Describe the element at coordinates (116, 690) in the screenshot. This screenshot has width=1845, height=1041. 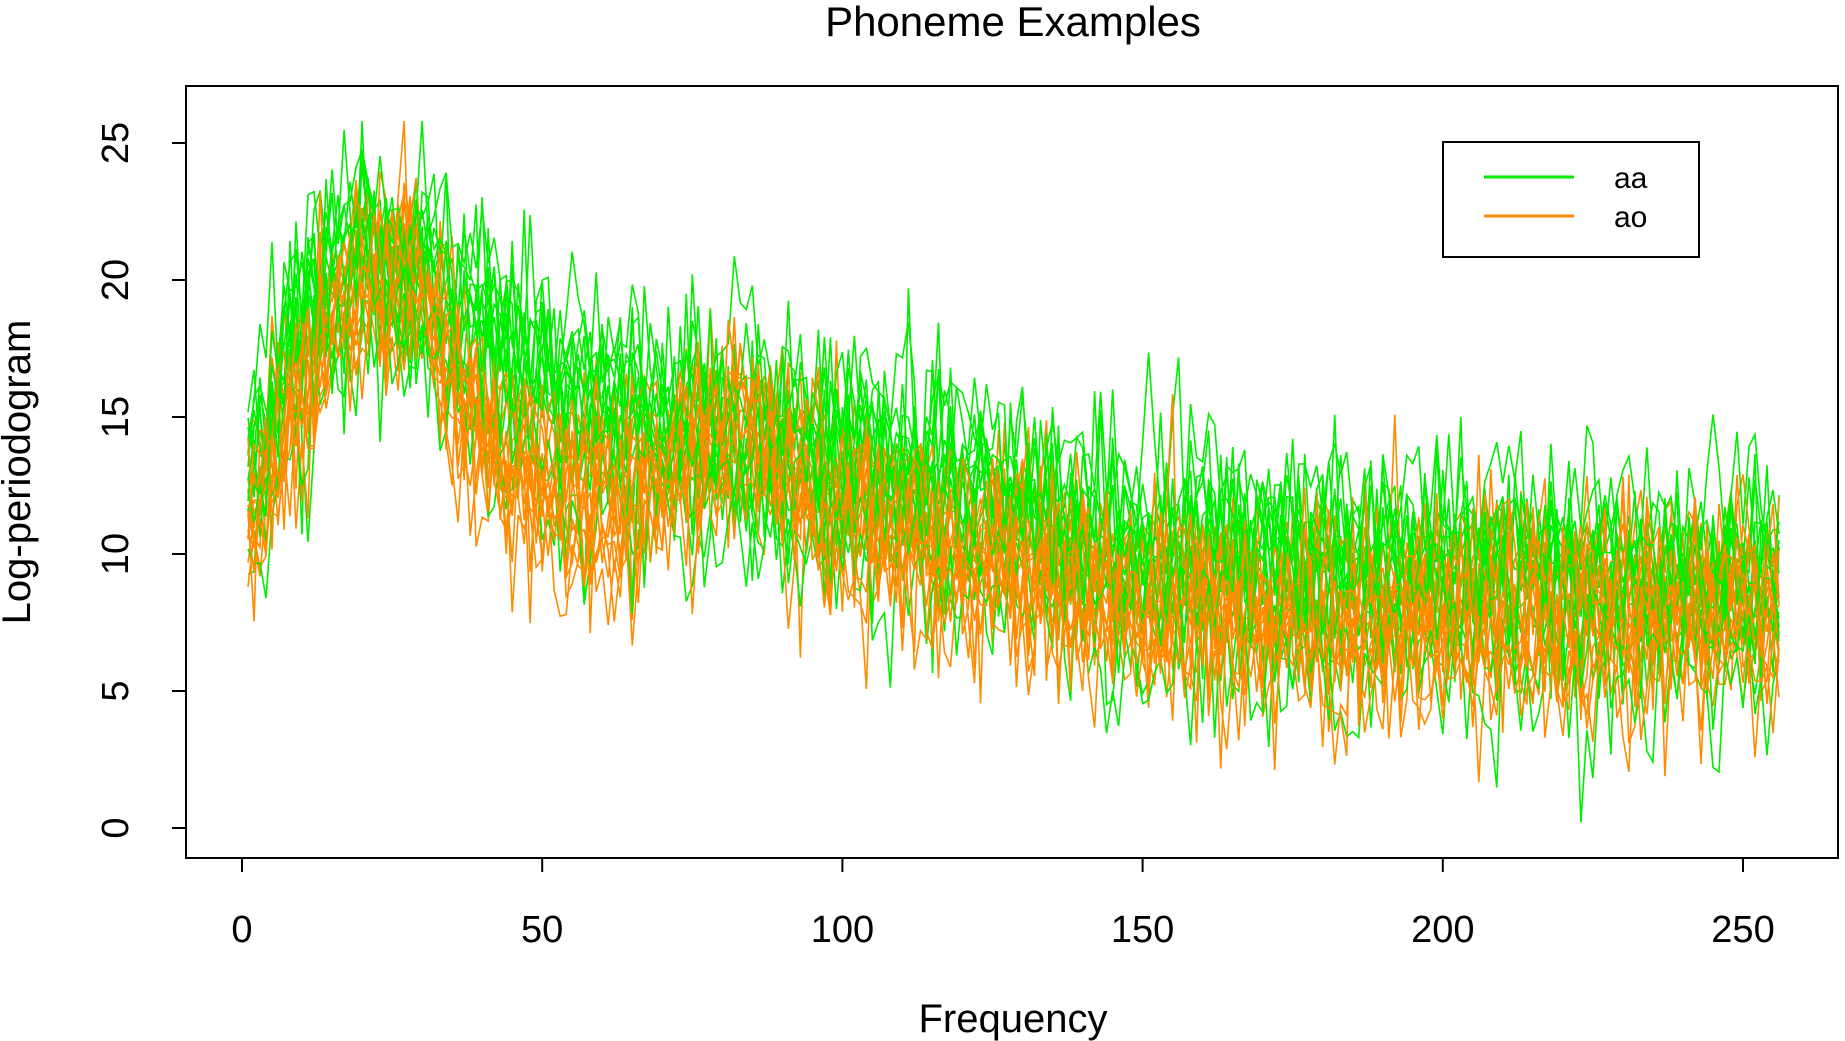
I see `y-tick-label: 5` at that location.